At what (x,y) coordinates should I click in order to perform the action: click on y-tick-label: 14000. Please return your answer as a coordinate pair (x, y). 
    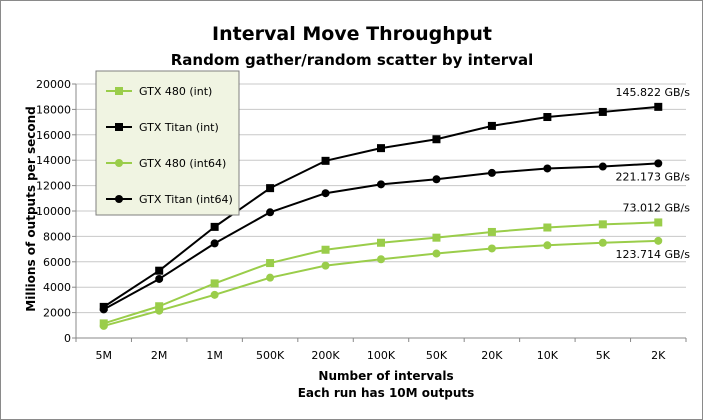
    Looking at the image, I should click on (53, 160).